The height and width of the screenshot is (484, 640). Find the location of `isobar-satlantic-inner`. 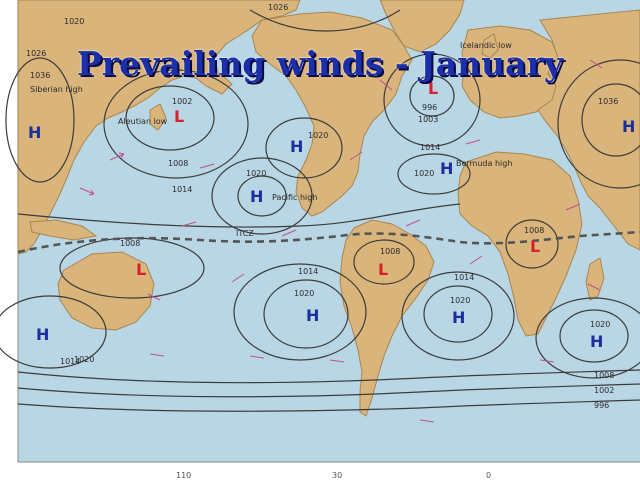

isobar-satlantic-inner is located at coordinates (458, 314).